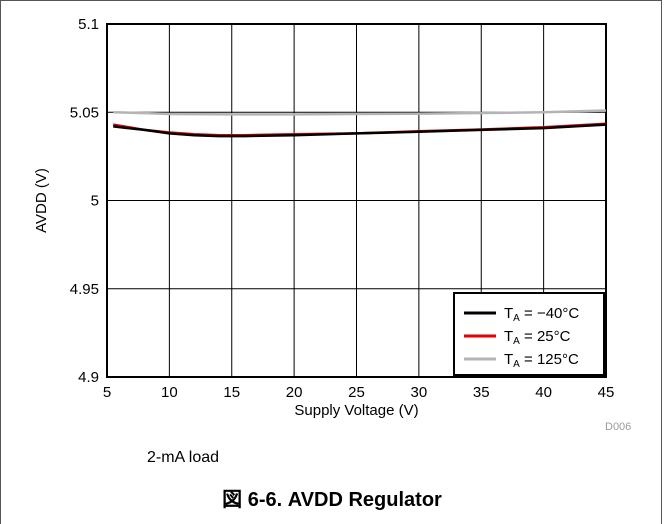  What do you see at coordinates (88, 377) in the screenshot?
I see `y-tick-label: 4.9` at bounding box center [88, 377].